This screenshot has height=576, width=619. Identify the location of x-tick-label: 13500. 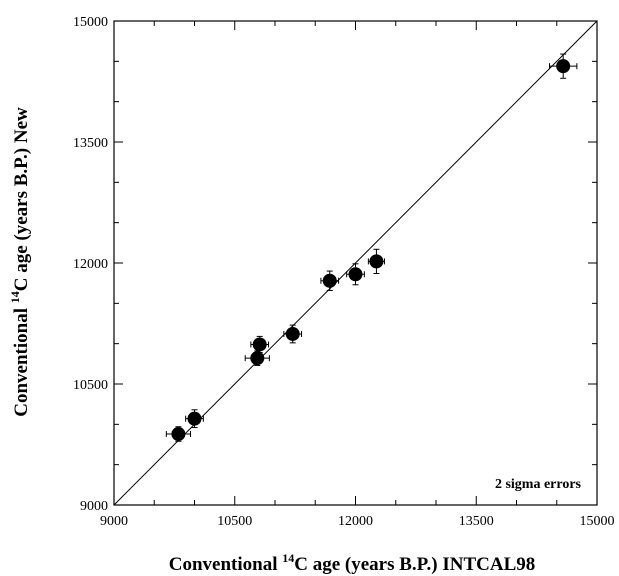
(476, 521).